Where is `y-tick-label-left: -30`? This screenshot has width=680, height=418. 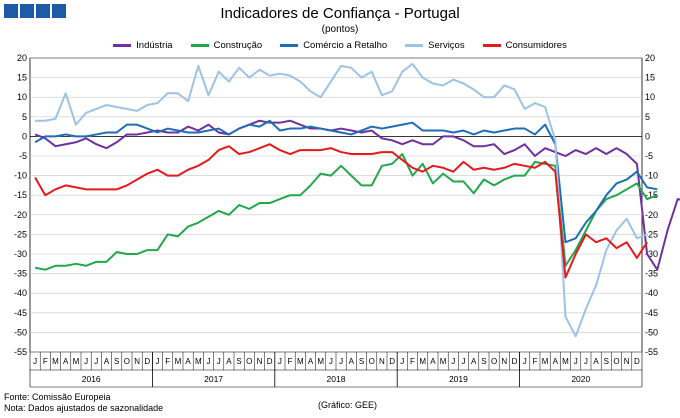
y-tick-label-left: -30 is located at coordinates (20, 254).